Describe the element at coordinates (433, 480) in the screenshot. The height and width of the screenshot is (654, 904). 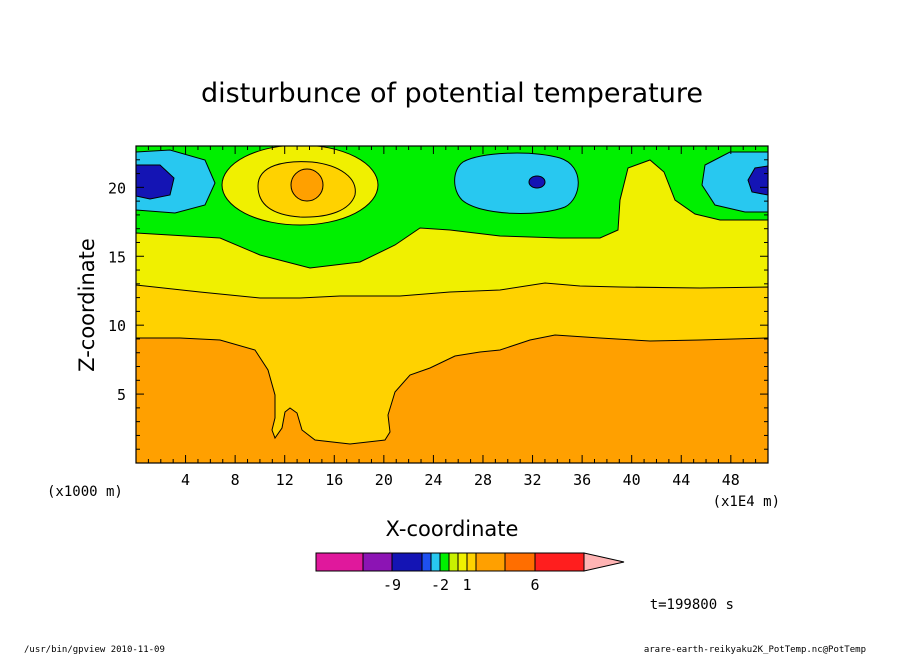
I see `x-tick-label: 24` at that location.